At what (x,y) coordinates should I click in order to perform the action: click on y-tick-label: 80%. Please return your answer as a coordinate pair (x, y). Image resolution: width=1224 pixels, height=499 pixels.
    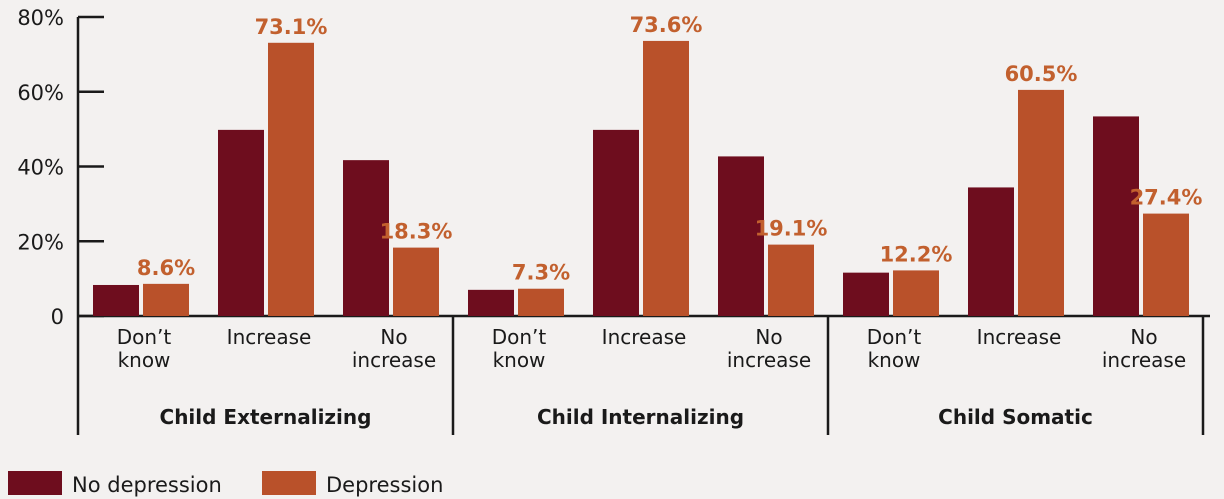
    Looking at the image, I should click on (40, 18).